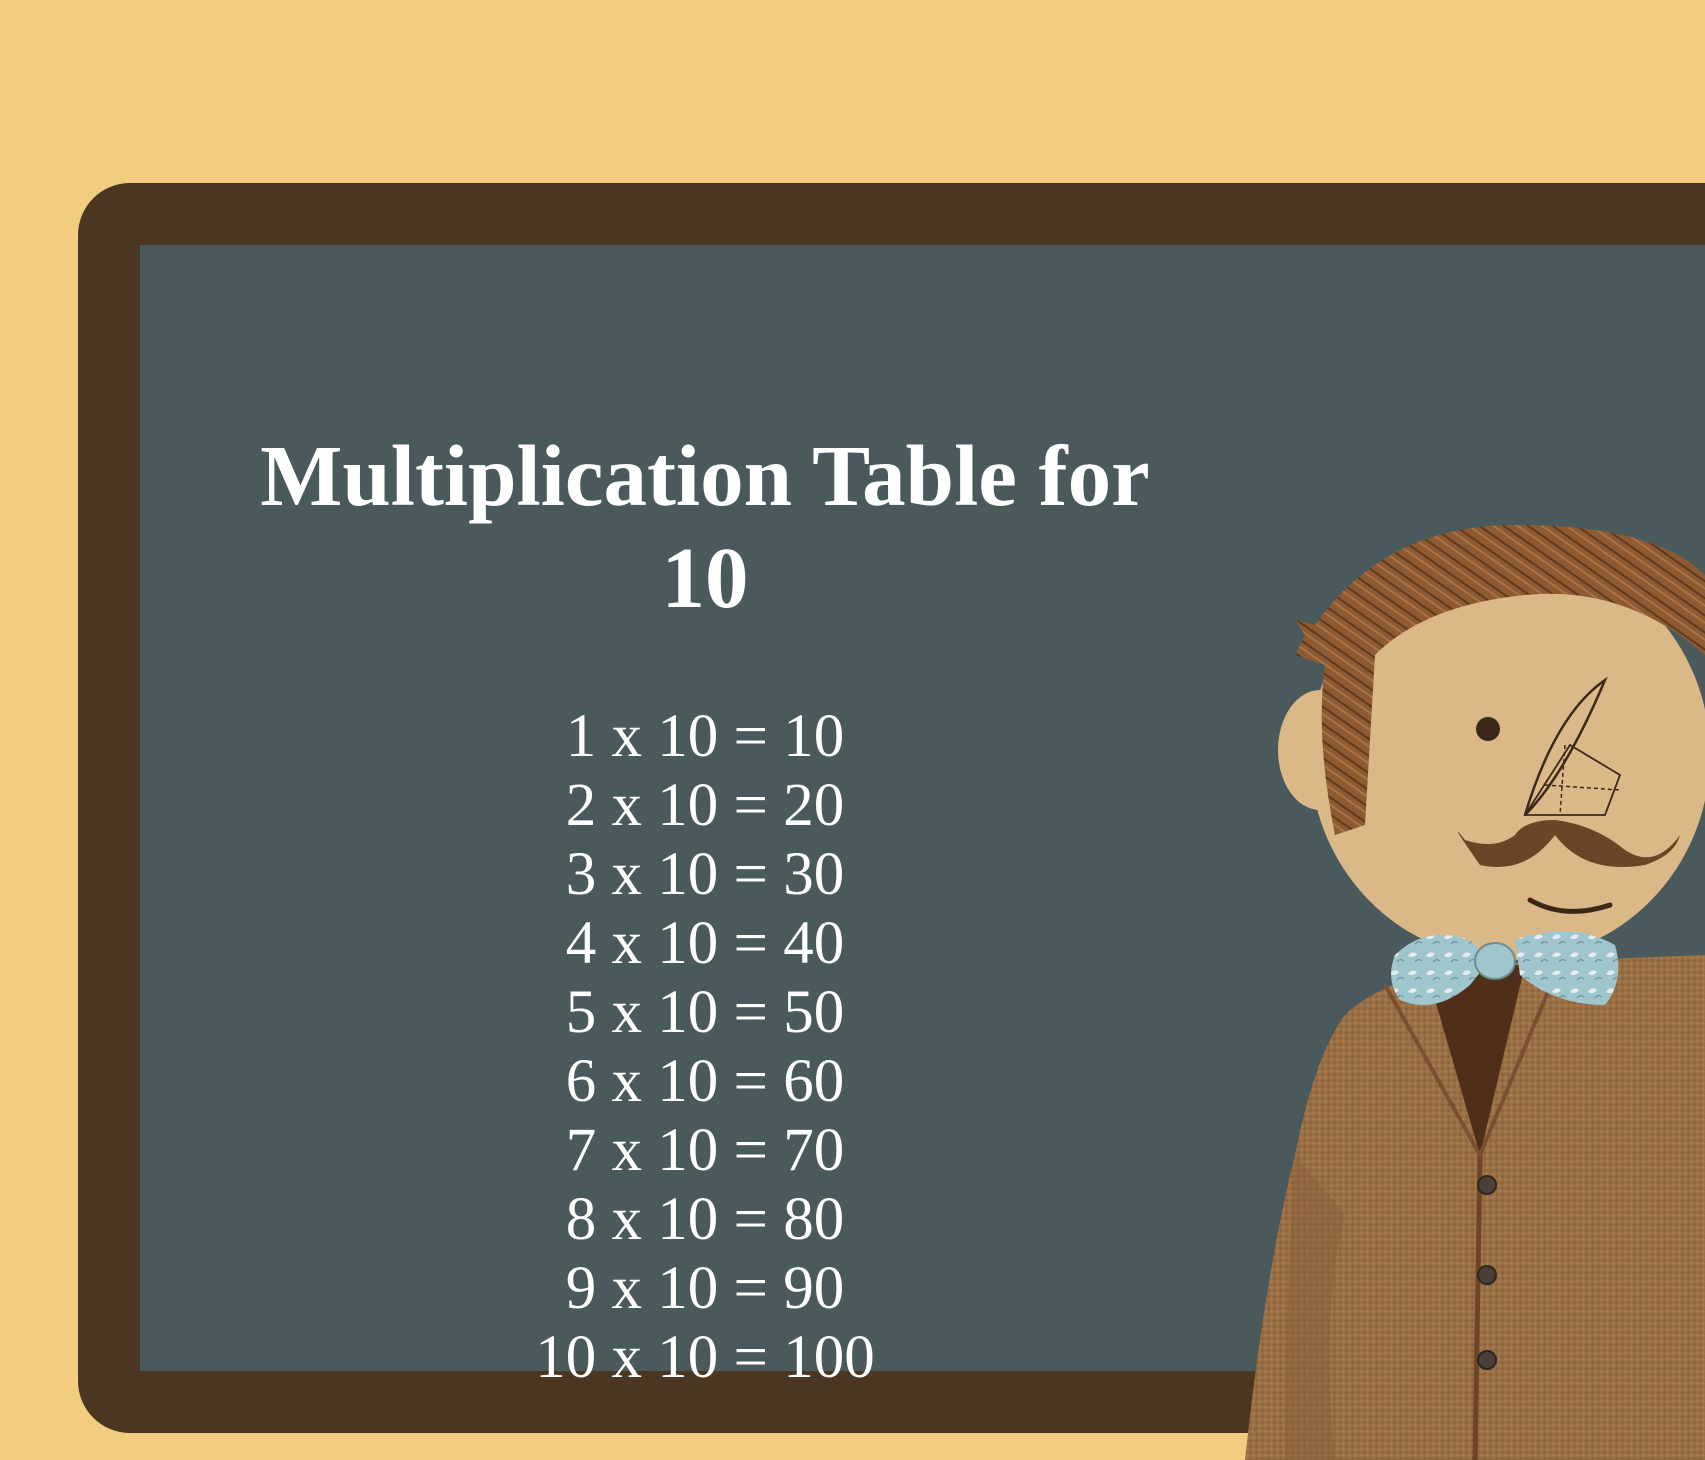  What do you see at coordinates (705, 1288) in the screenshot?
I see `table-row: 9 x 10 = 90` at bounding box center [705, 1288].